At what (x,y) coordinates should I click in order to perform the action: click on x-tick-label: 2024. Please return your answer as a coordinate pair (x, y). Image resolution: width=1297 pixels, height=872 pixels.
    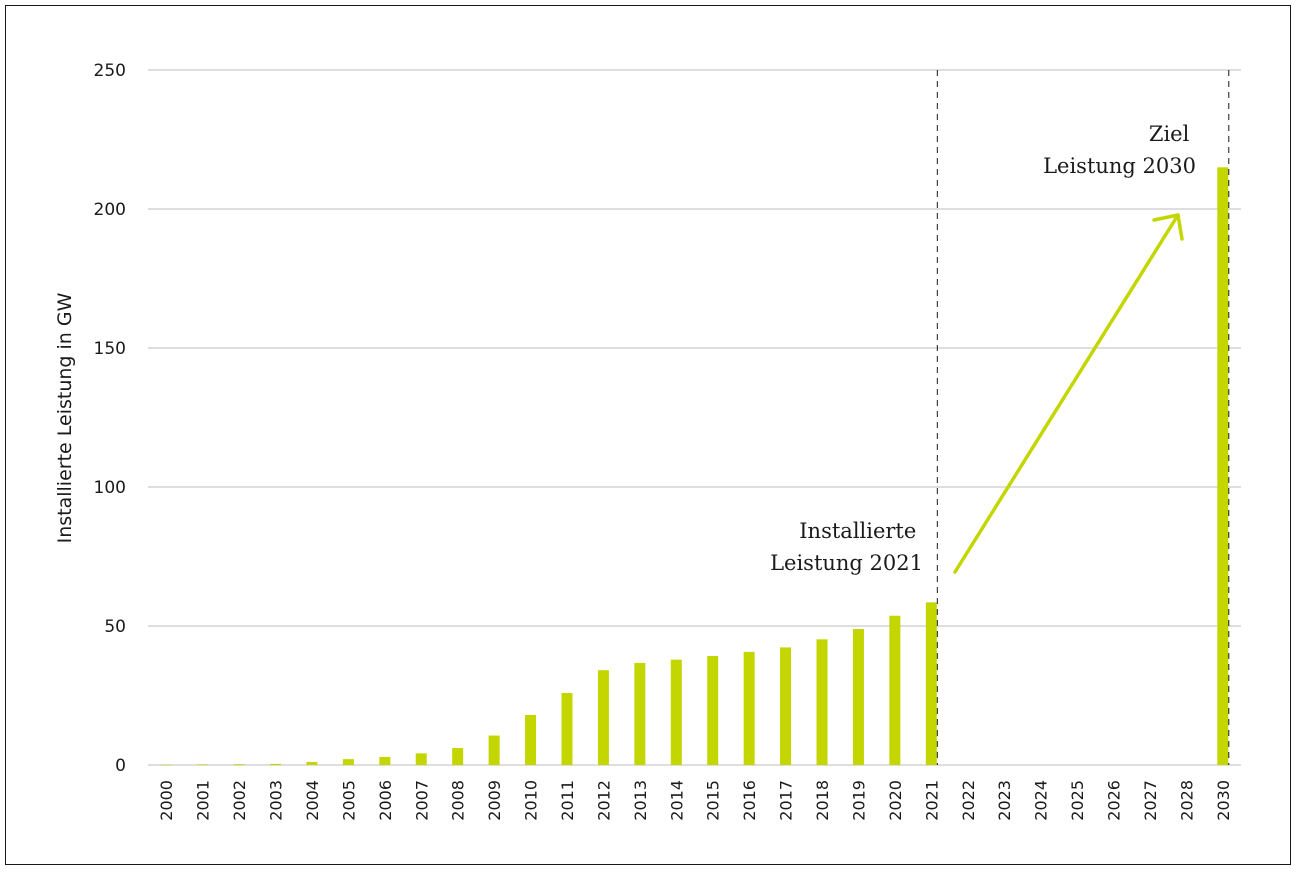
    Looking at the image, I should click on (1041, 800).